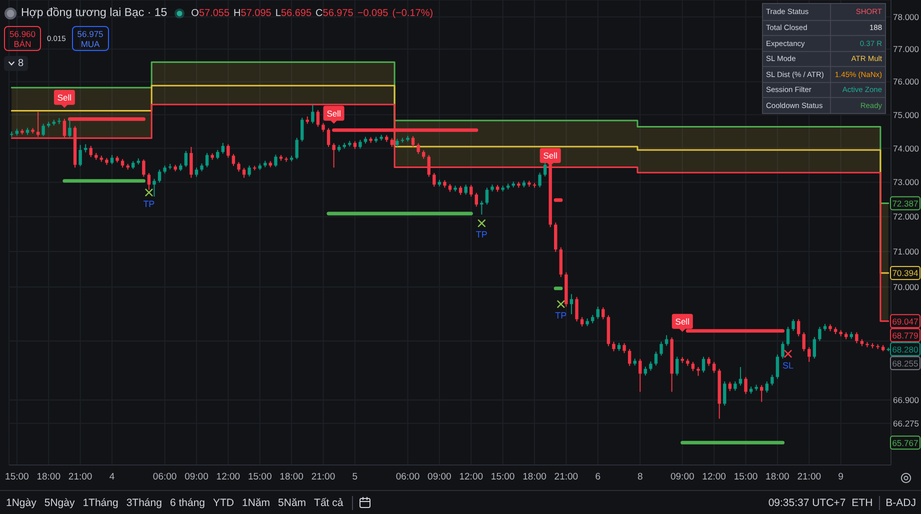 The image size is (921, 514). What do you see at coordinates (905, 363) in the screenshot?
I see `price-tag: 68.255` at bounding box center [905, 363].